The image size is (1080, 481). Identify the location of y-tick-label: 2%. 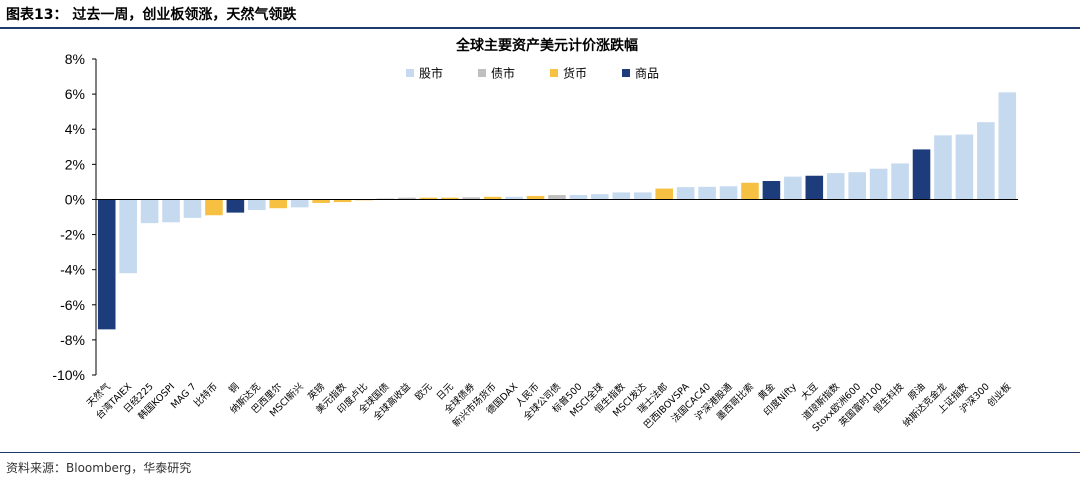
(75, 164).